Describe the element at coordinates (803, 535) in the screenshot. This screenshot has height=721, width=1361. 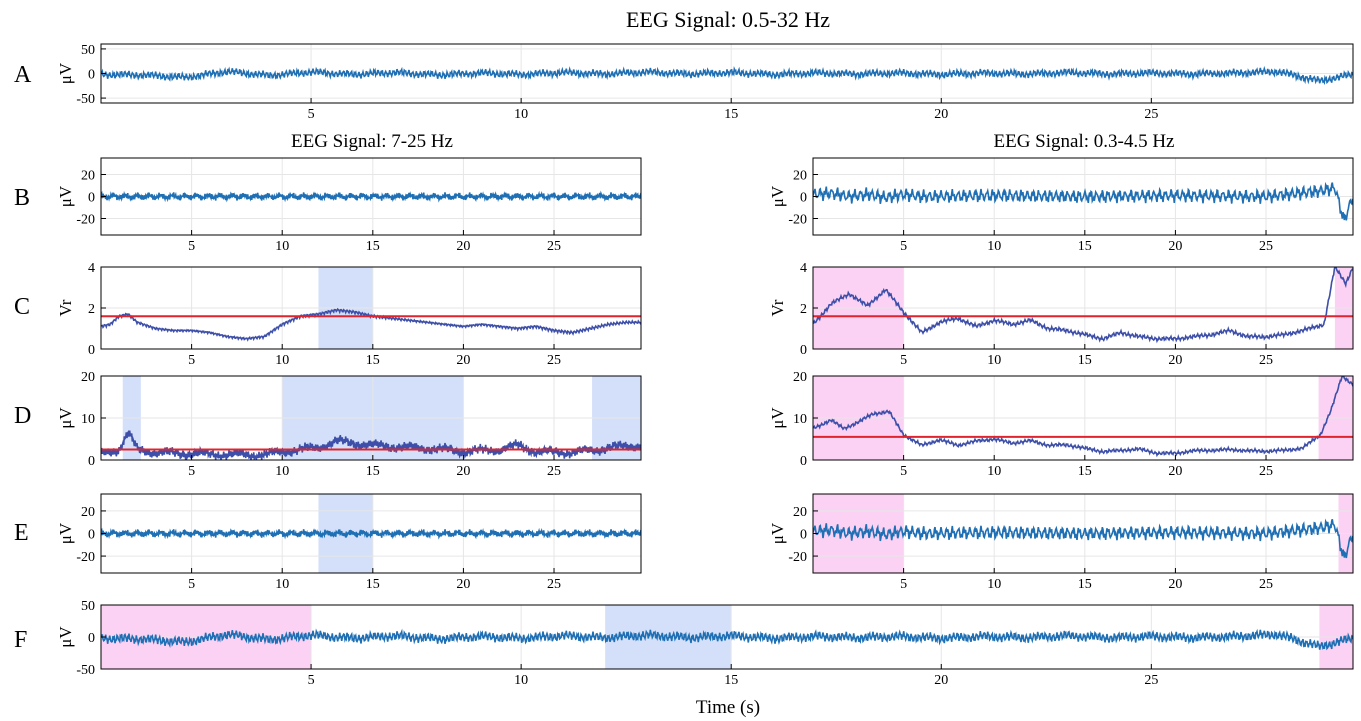
I see `y-tick-label-e-right-0: 0` at that location.